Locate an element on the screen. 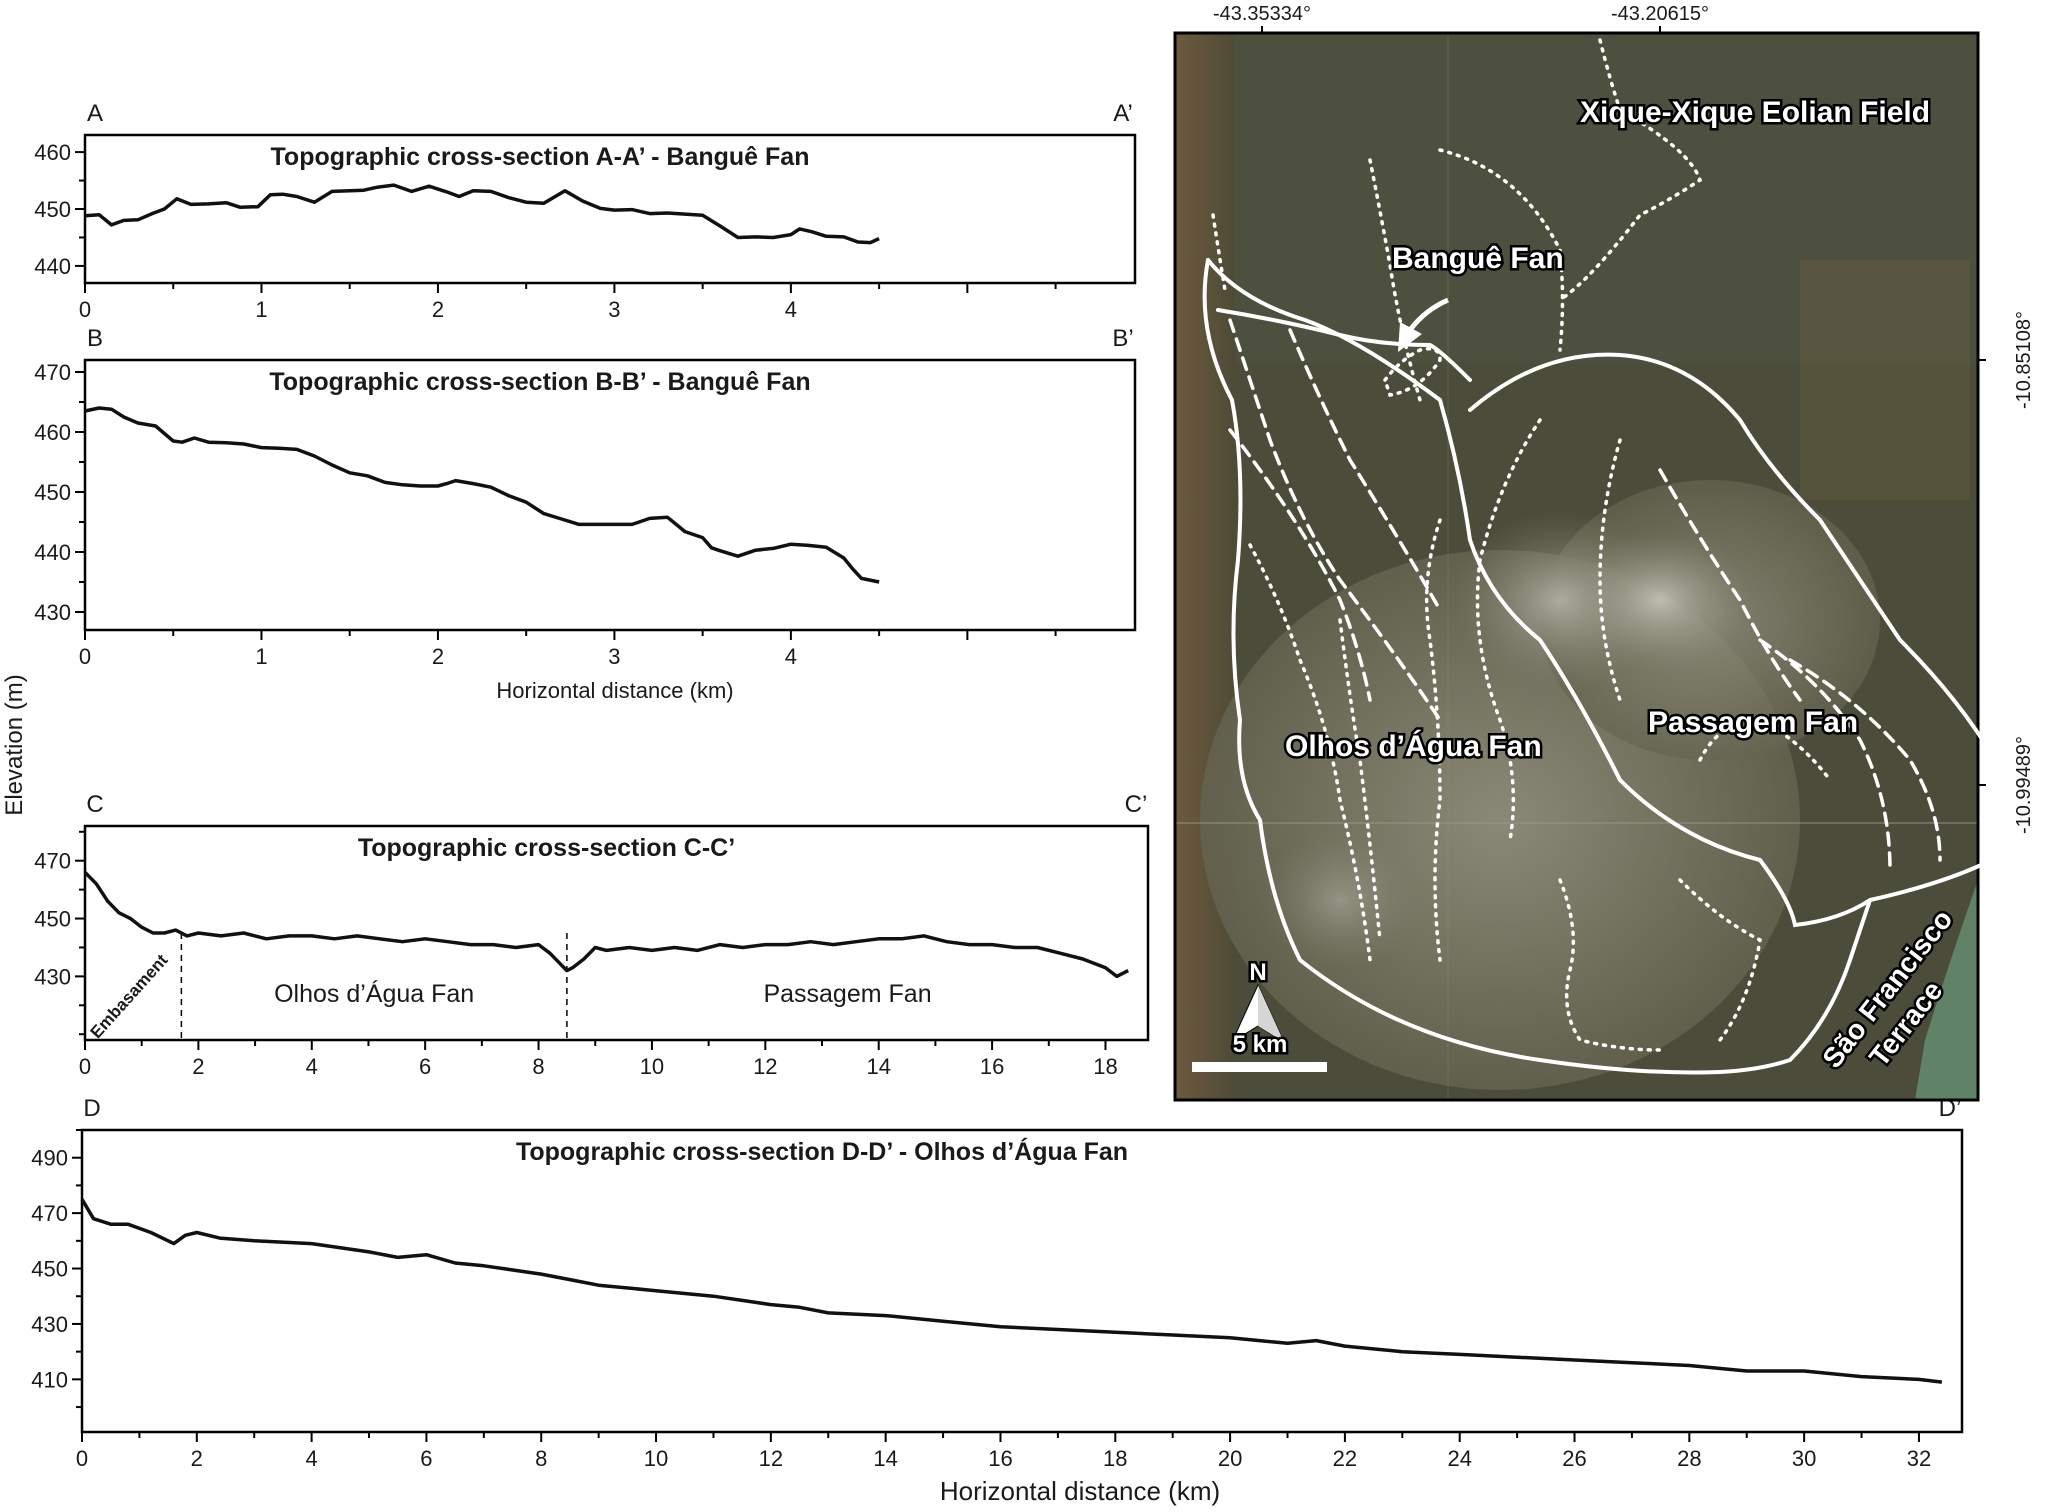  x-tick-label: 20 is located at coordinates (1230, 1458).